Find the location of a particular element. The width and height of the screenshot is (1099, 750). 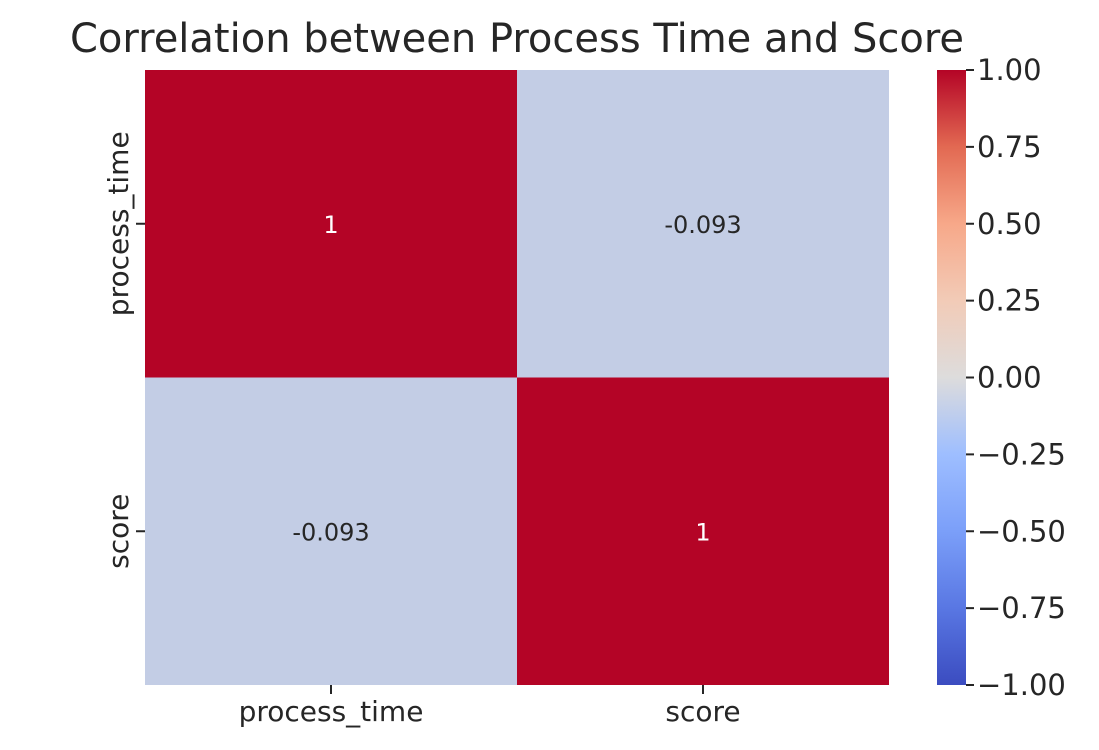

colorbar-tick-label: 0.50 is located at coordinates (1009, 224).